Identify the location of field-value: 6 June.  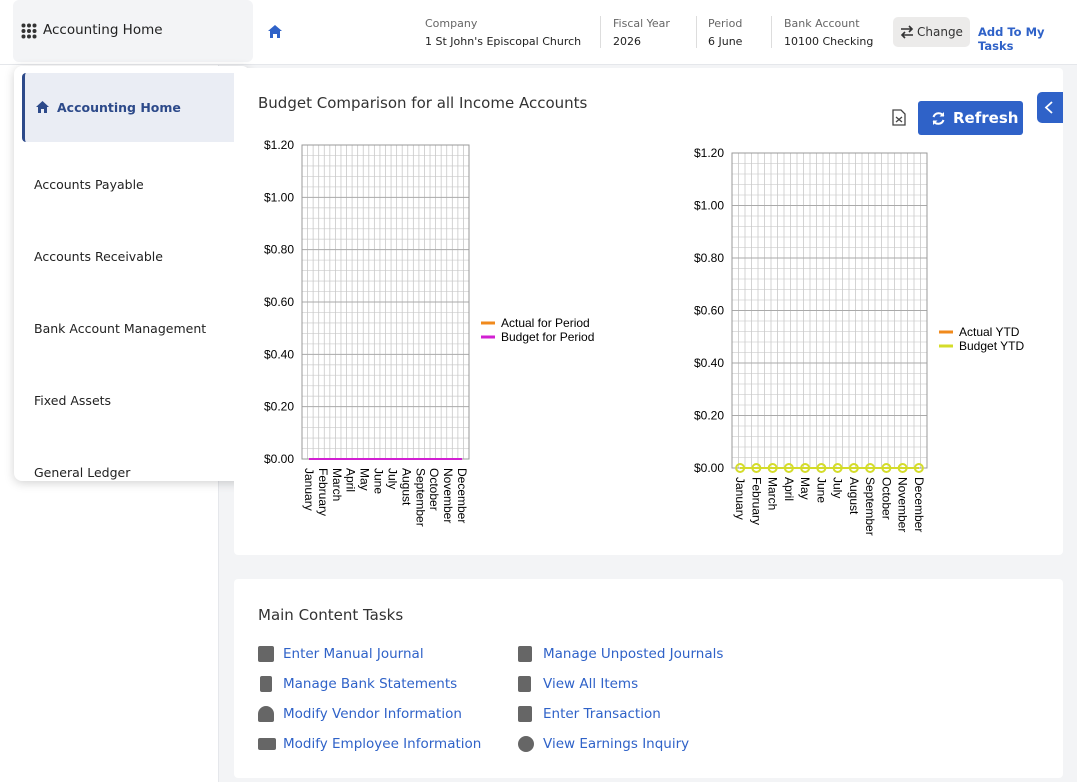
(725, 41).